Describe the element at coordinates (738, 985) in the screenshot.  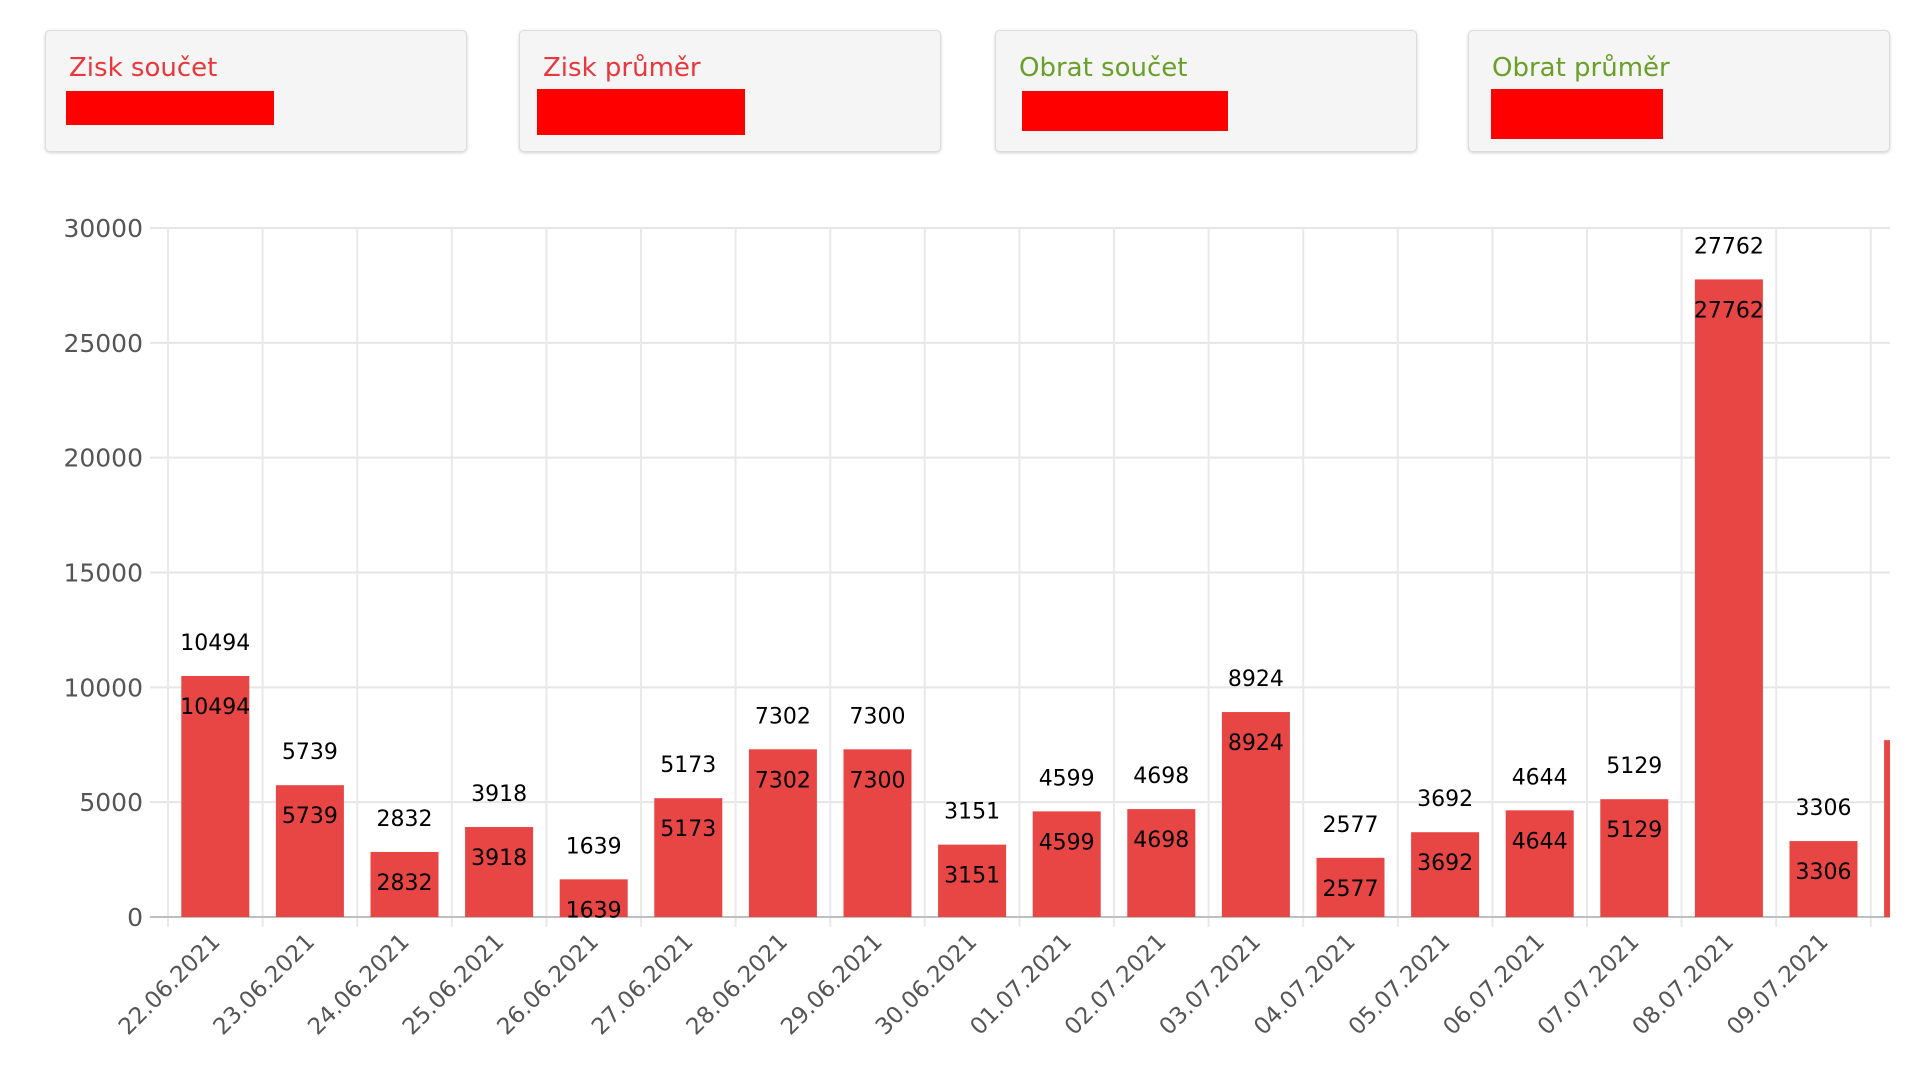
I see `x-tick-label: 28.06.2021` at that location.